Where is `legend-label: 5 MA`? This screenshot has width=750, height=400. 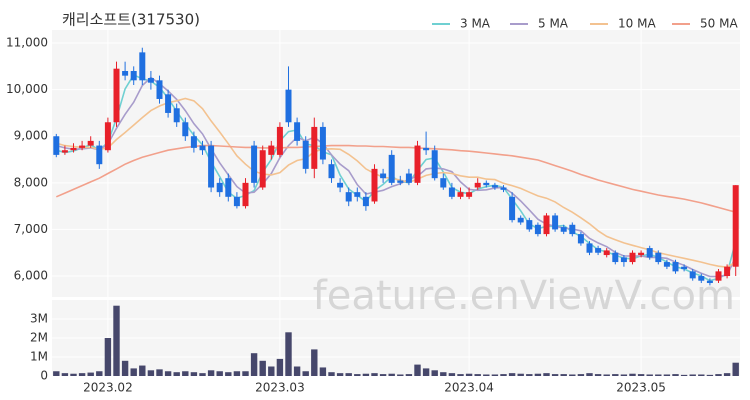 legend-label: 5 MA is located at coordinates (553, 24).